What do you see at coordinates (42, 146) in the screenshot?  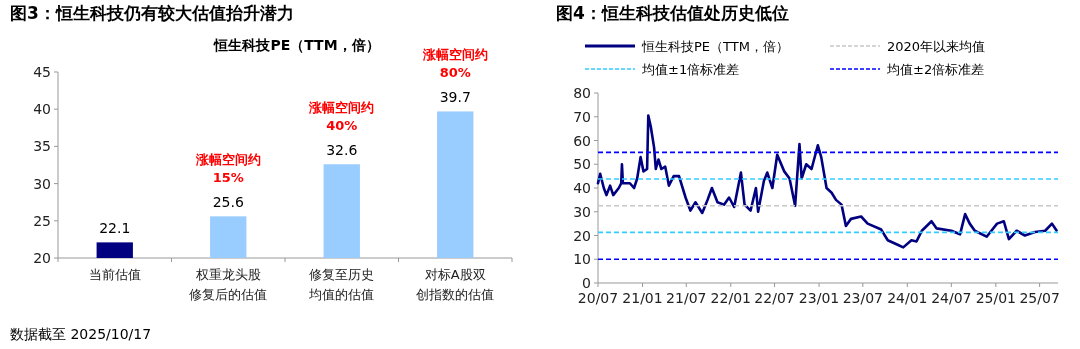 I see `y-tick-label: 35` at bounding box center [42, 146].